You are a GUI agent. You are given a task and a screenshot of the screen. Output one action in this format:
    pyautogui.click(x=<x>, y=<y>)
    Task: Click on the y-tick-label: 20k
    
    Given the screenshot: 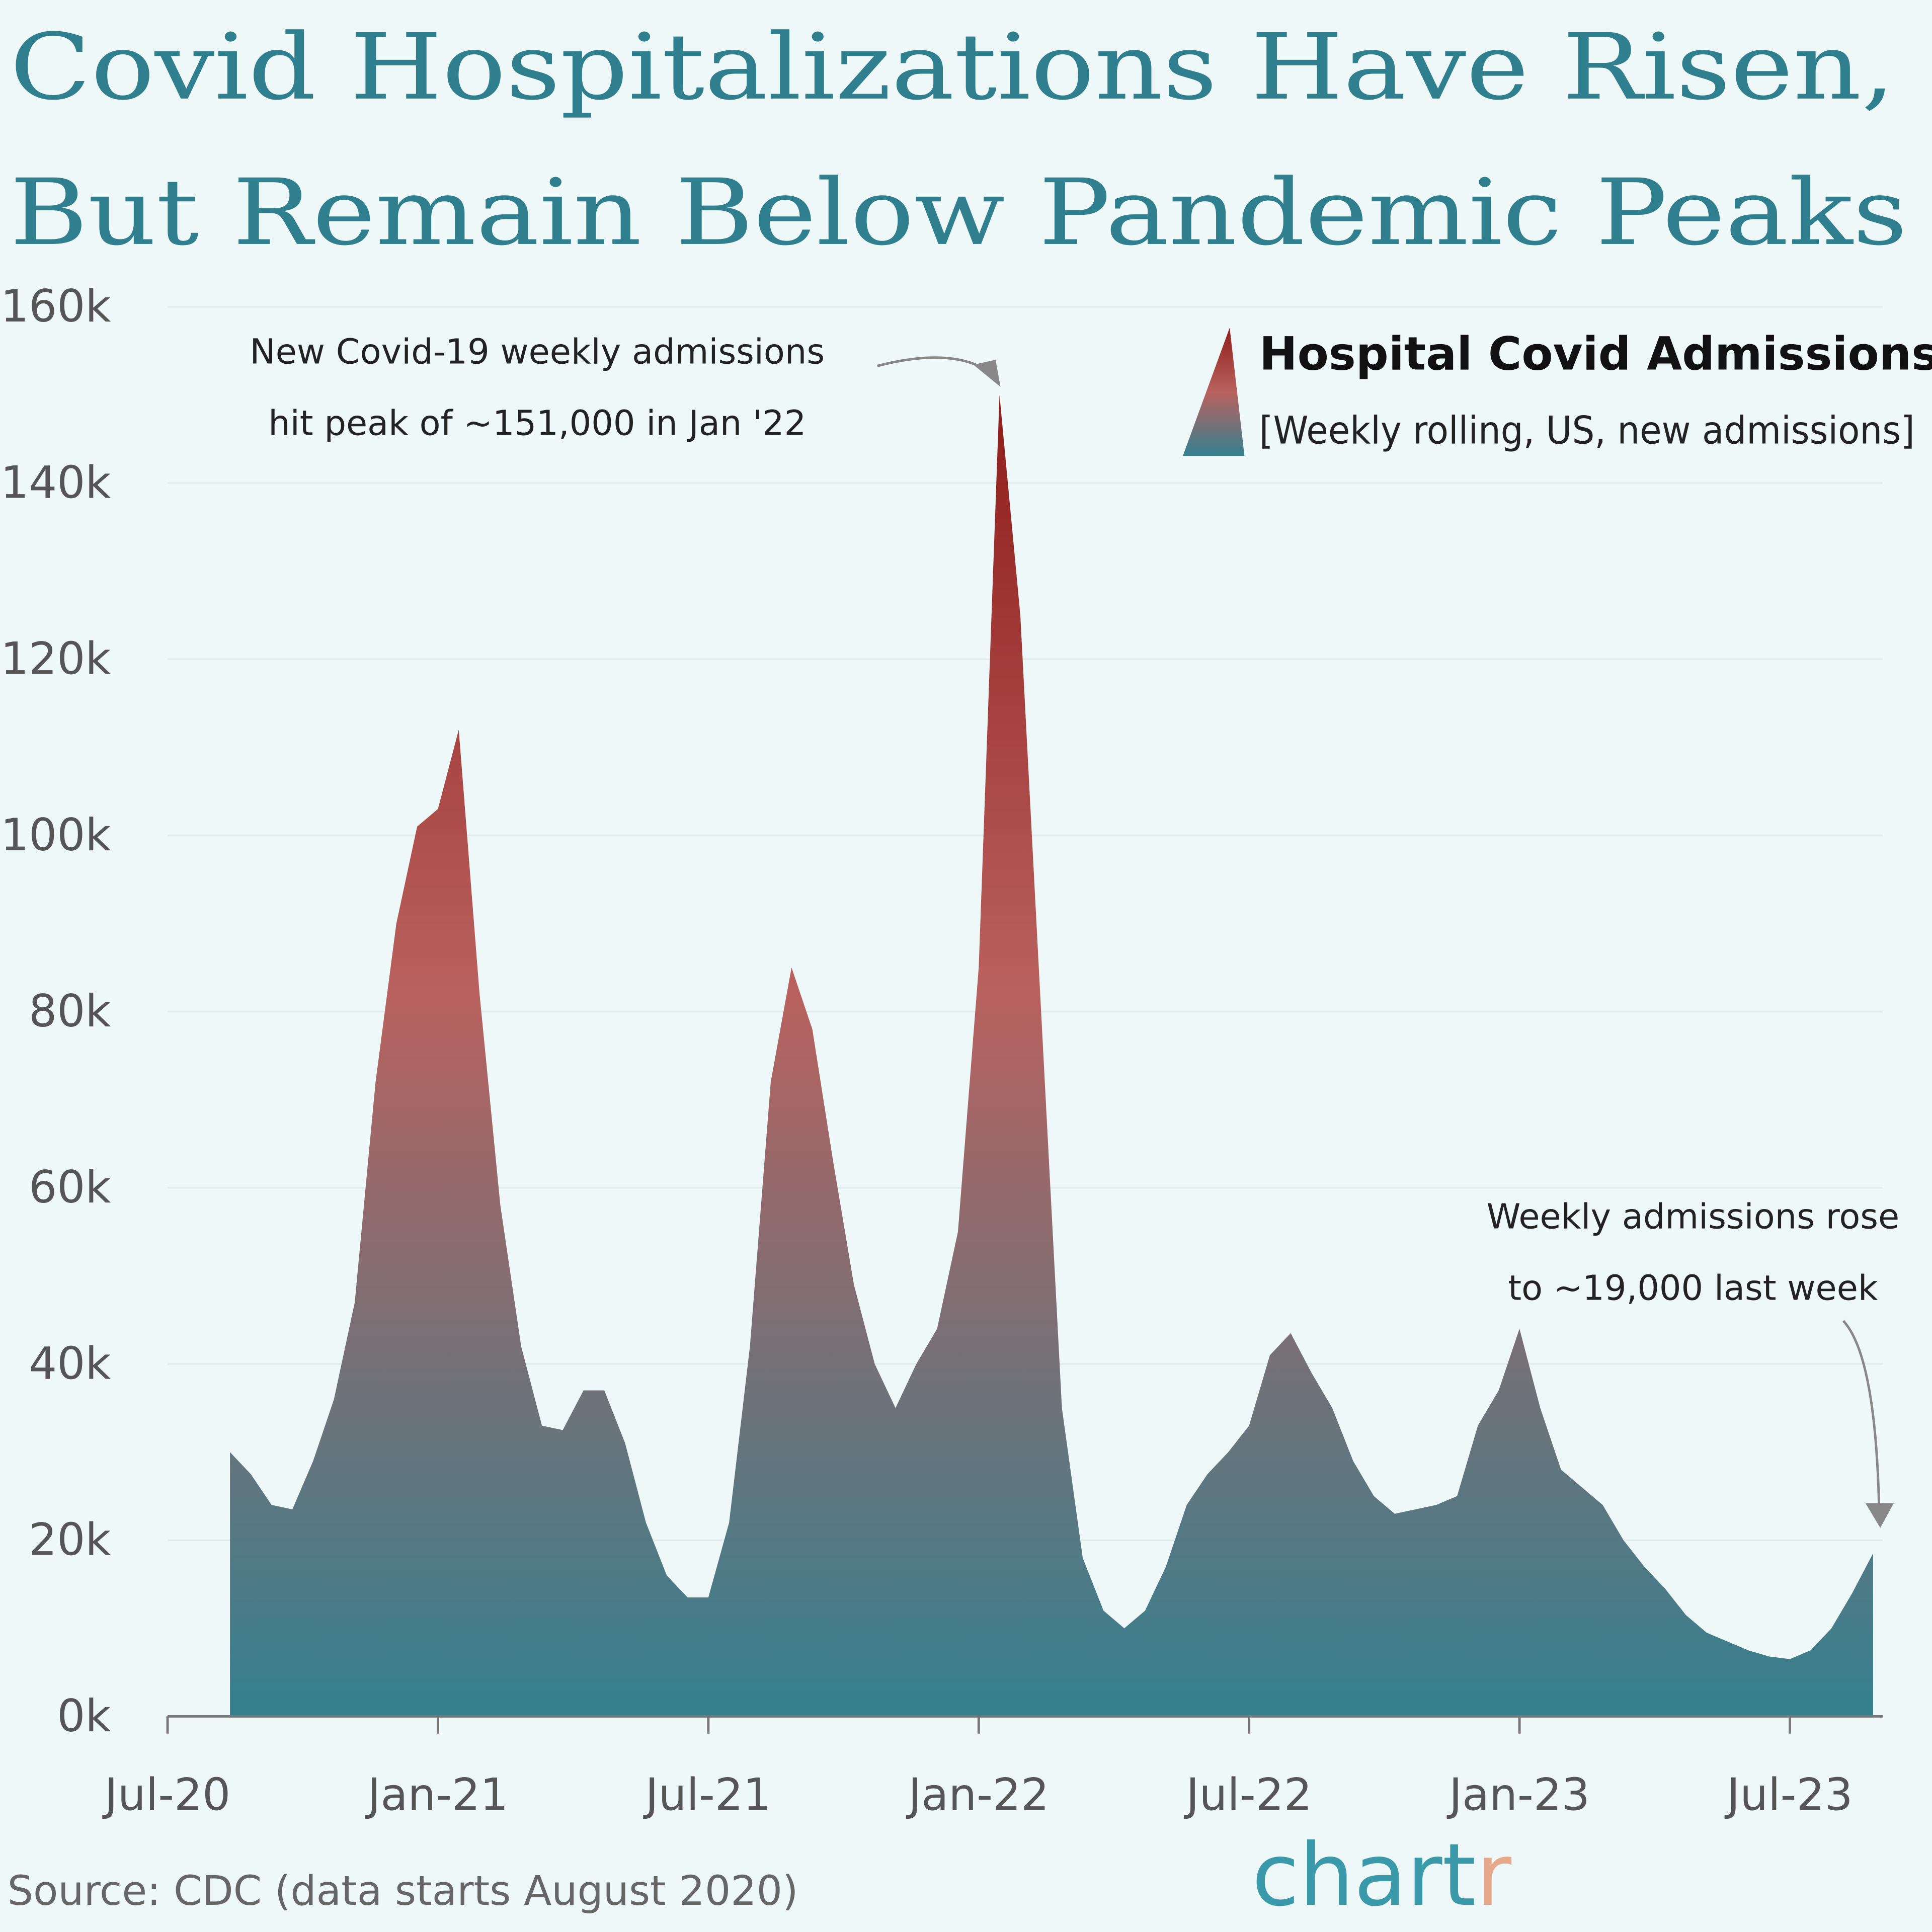 What is the action you would take?
    pyautogui.click(x=70, y=1540)
    